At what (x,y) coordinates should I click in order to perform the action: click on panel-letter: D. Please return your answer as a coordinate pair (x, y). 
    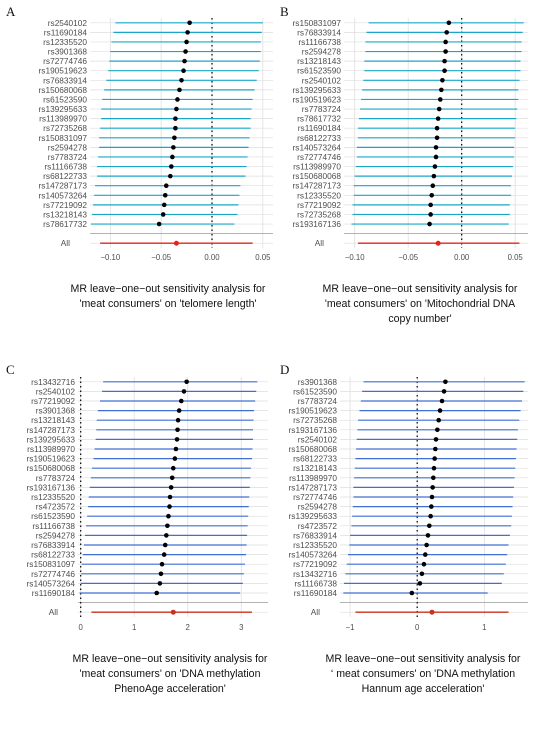
    Looking at the image, I should click on (284, 369).